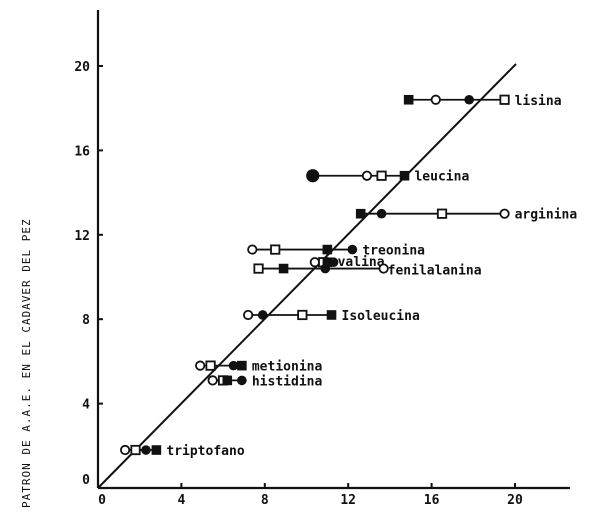 This screenshot has width=600, height=528. What do you see at coordinates (466, 215) in the screenshot?
I see `series-arginina: arginina` at bounding box center [466, 215].